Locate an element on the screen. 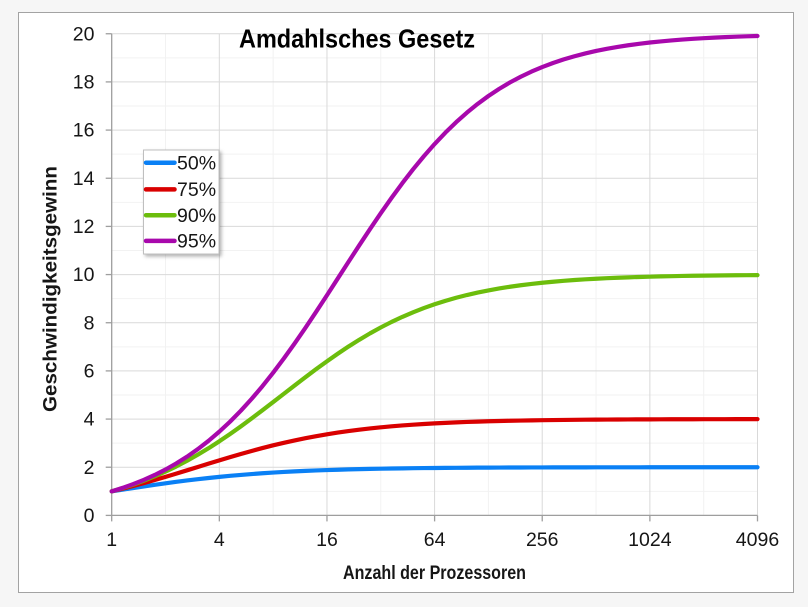 Image resolution: width=808 pixels, height=607 pixels. svg-text: 0 is located at coordinates (89, 516).